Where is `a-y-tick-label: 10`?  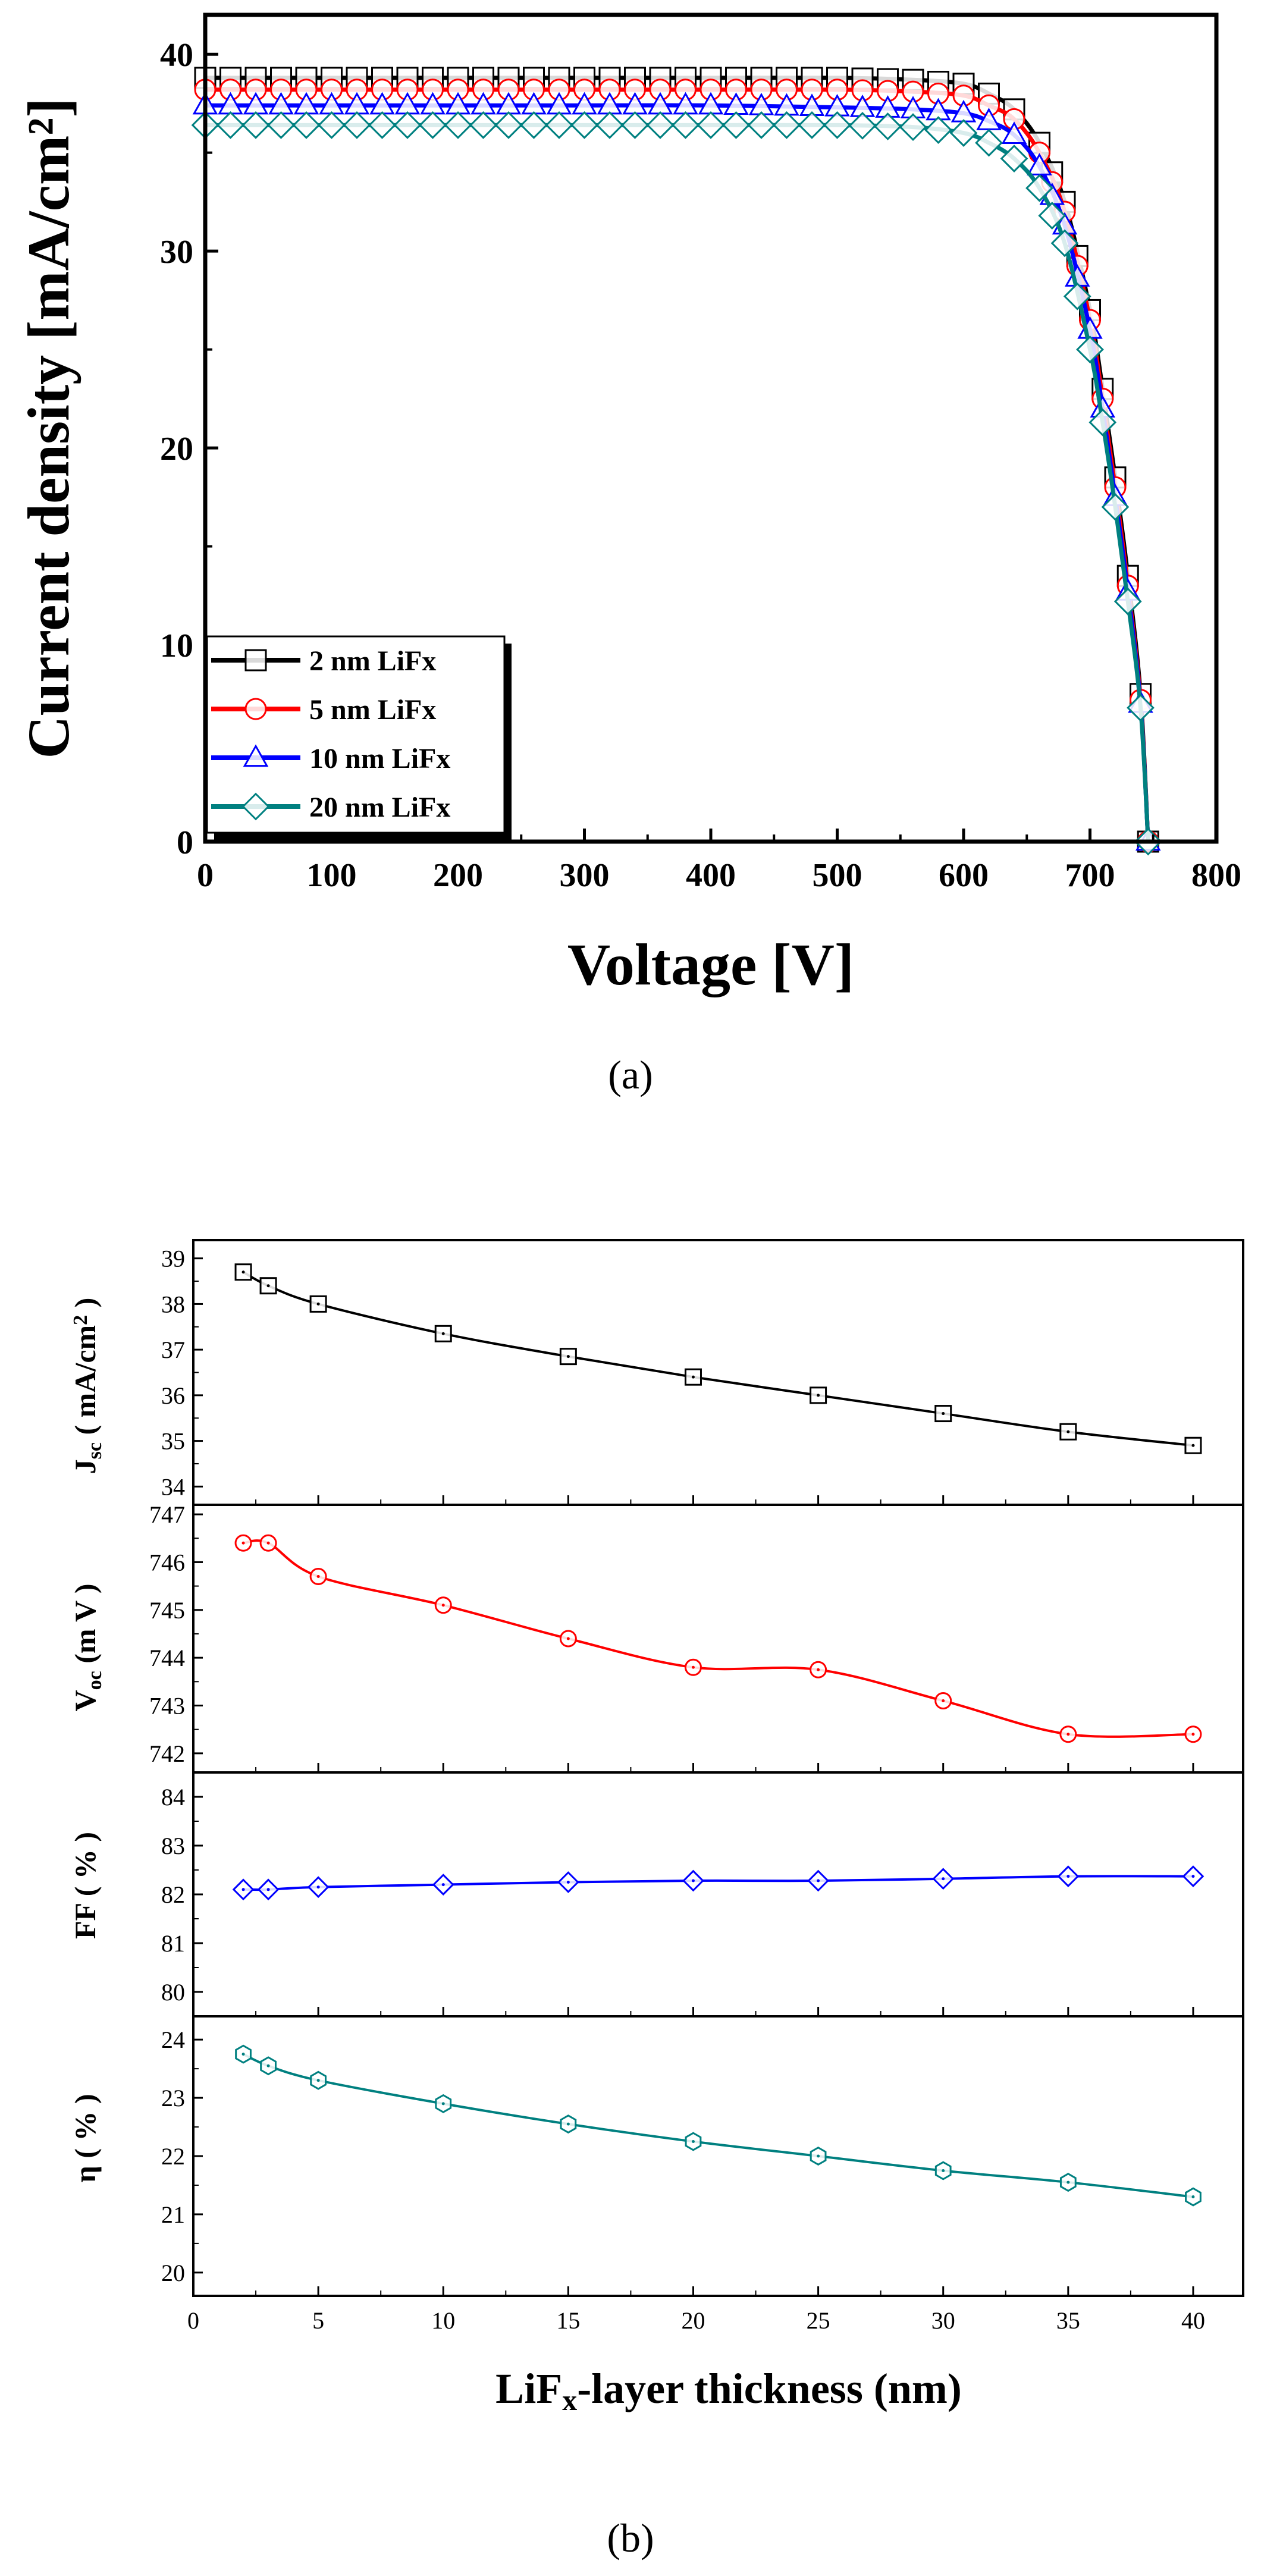 a-y-tick-label: 10 is located at coordinates (176, 645).